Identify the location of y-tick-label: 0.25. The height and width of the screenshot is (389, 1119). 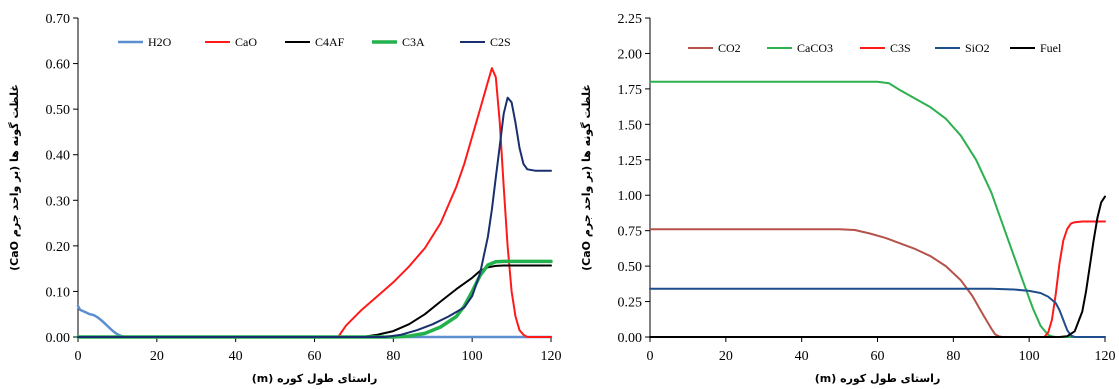
(630, 303).